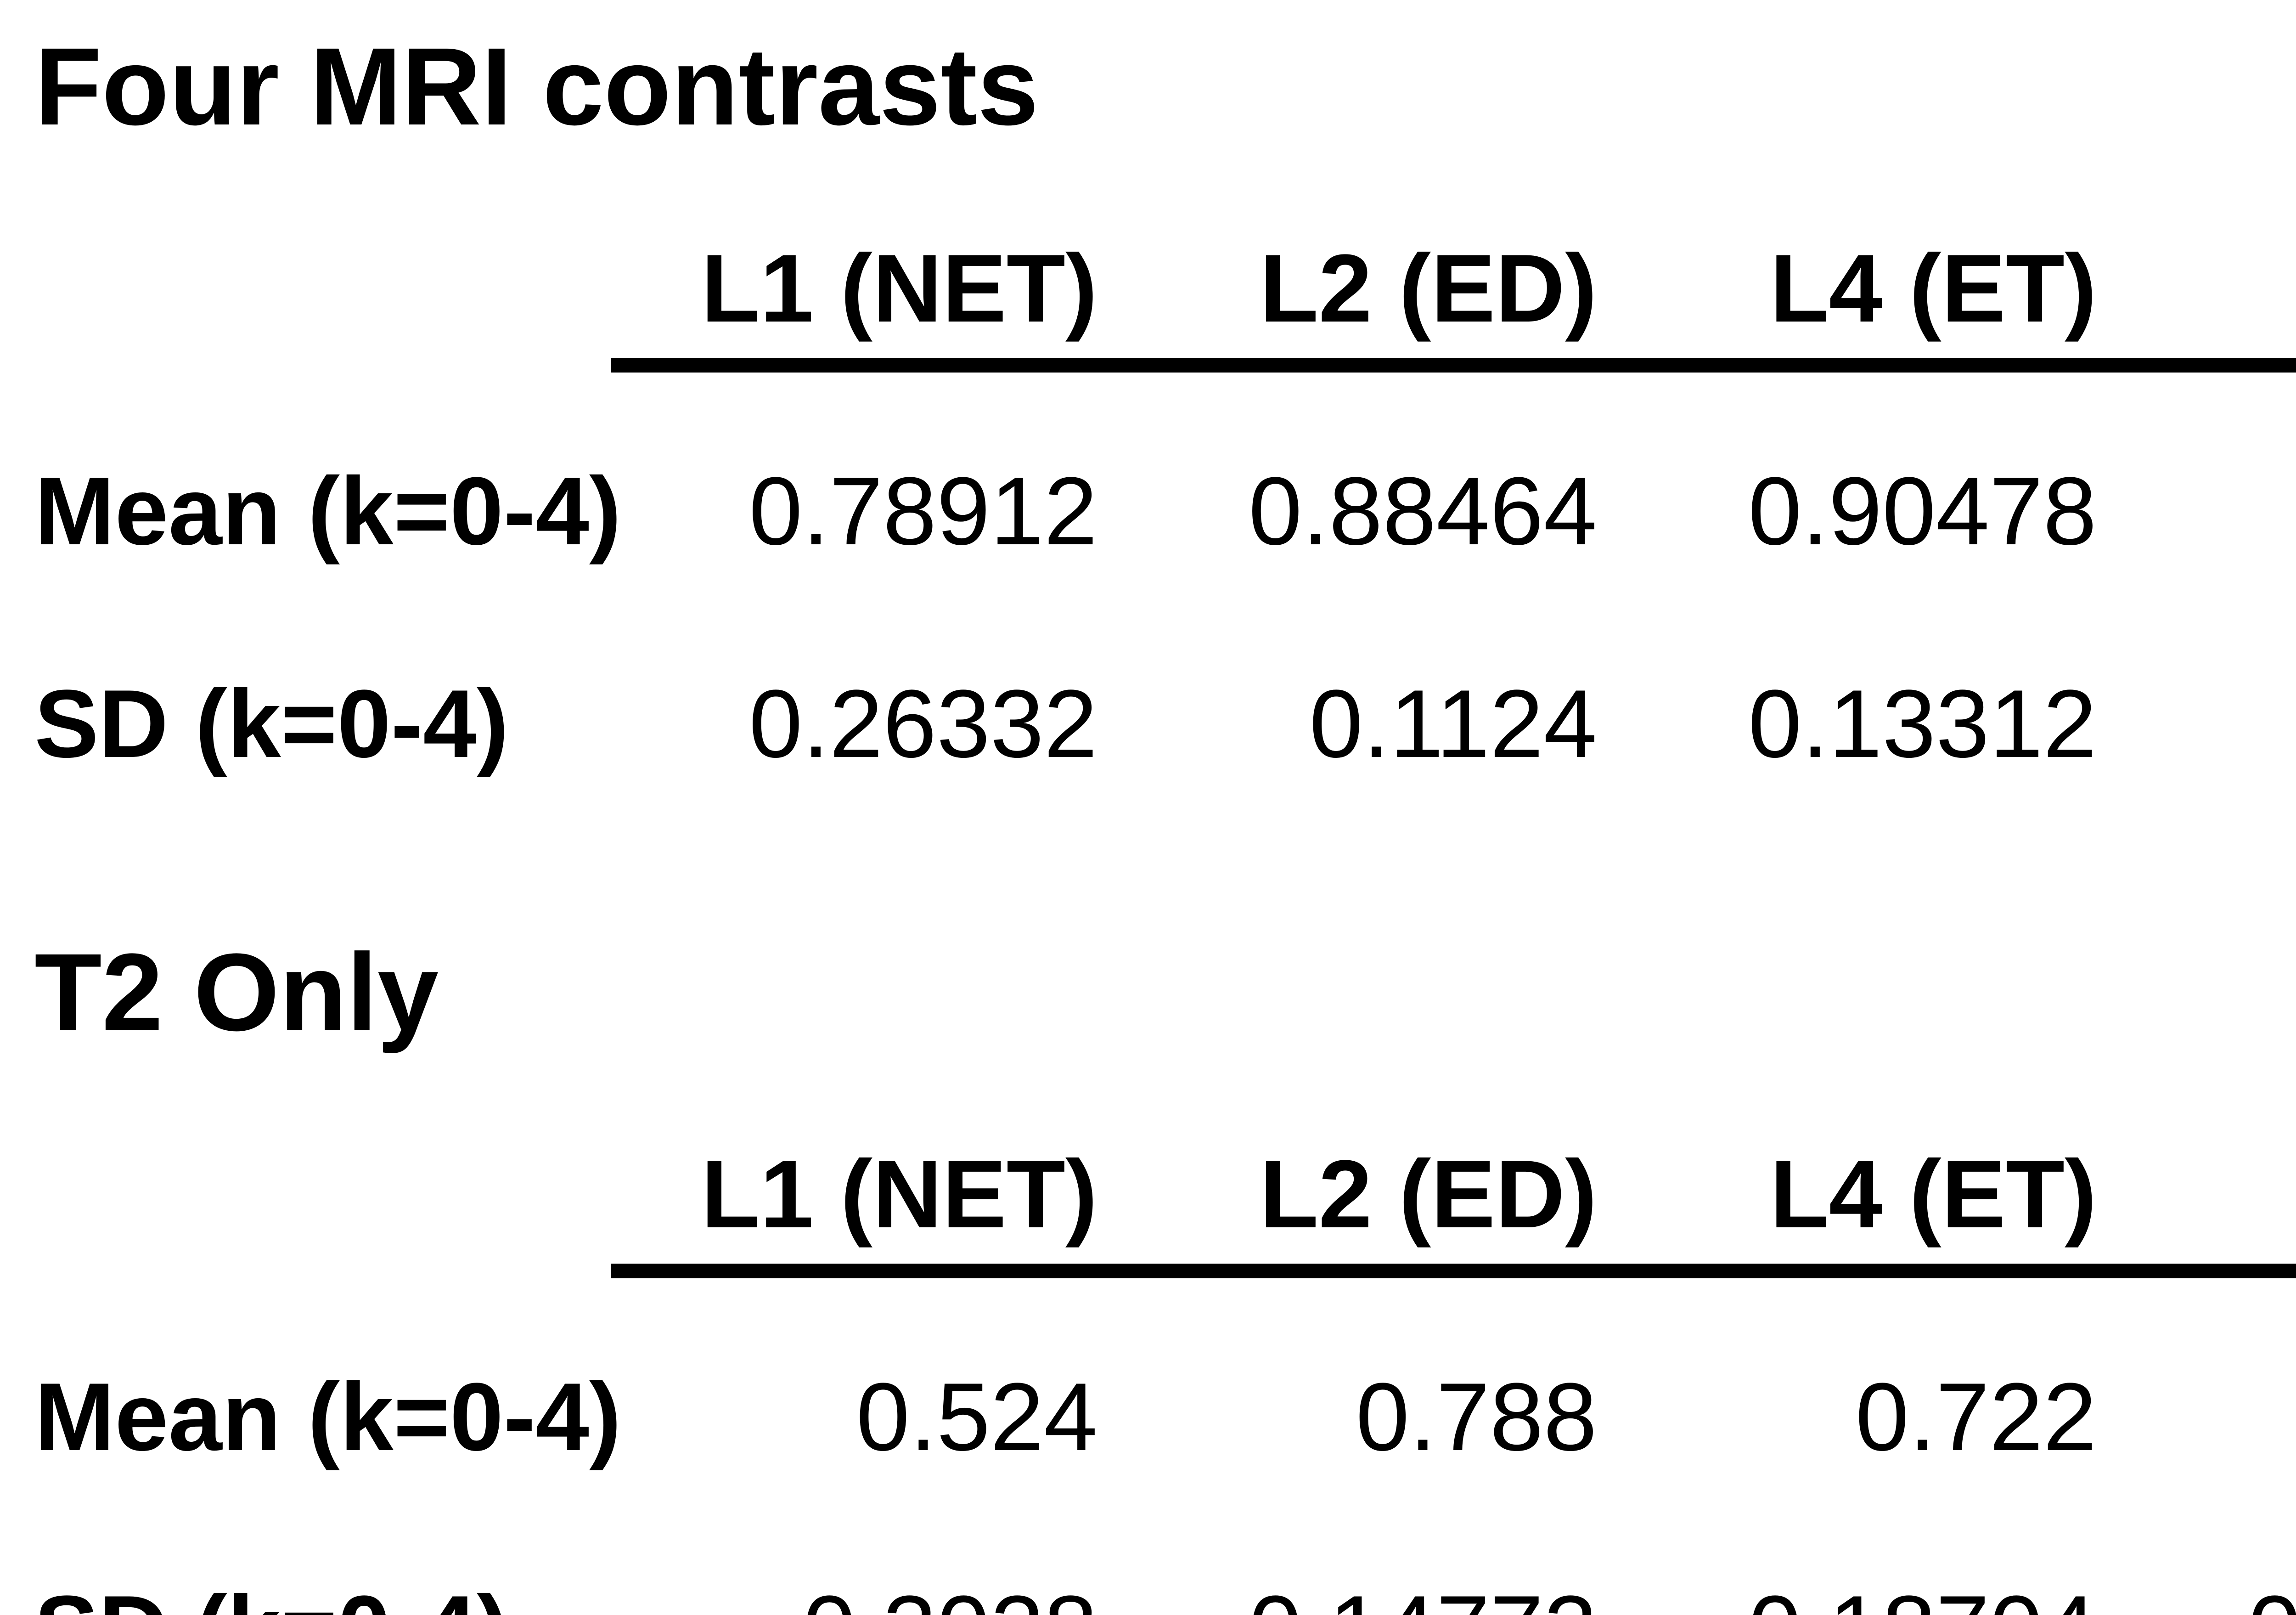  What do you see at coordinates (1976, 1417) in the screenshot?
I see `cell-value: 0.722` at bounding box center [1976, 1417].